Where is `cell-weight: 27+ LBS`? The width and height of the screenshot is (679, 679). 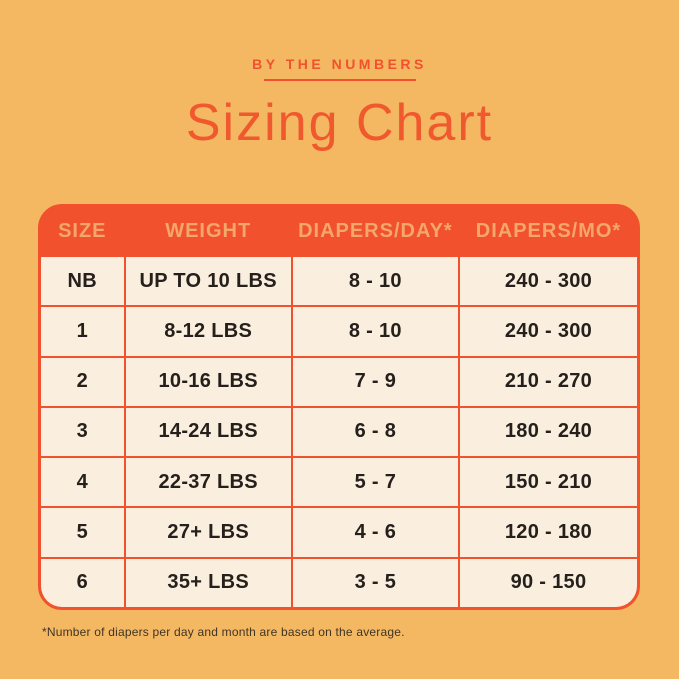
cell-weight: 27+ LBS is located at coordinates (208, 532).